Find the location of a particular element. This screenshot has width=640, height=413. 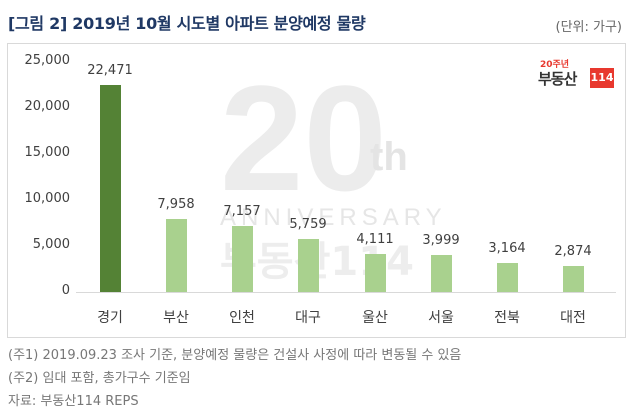

value-label-seoul: 3,999 is located at coordinates (441, 240).